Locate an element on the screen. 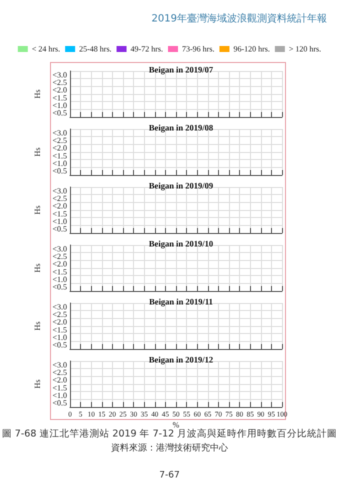  legend-label: 49-72 hrs. is located at coordinates (147, 49).